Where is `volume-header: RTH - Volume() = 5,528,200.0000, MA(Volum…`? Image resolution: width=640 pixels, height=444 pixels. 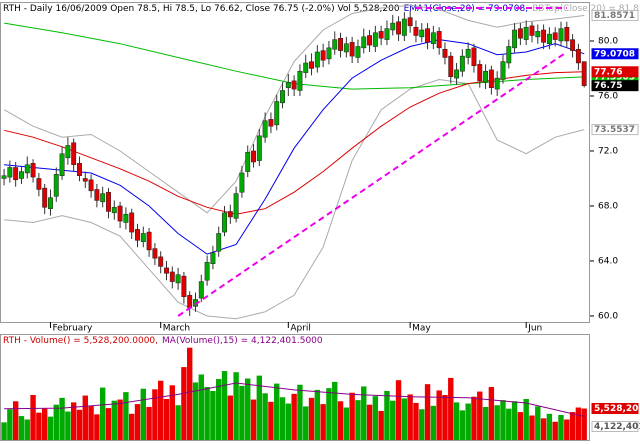 volume-header: RTH - Volume() = 5,528,200.0000, MA(Volum… is located at coordinates (163, 341).